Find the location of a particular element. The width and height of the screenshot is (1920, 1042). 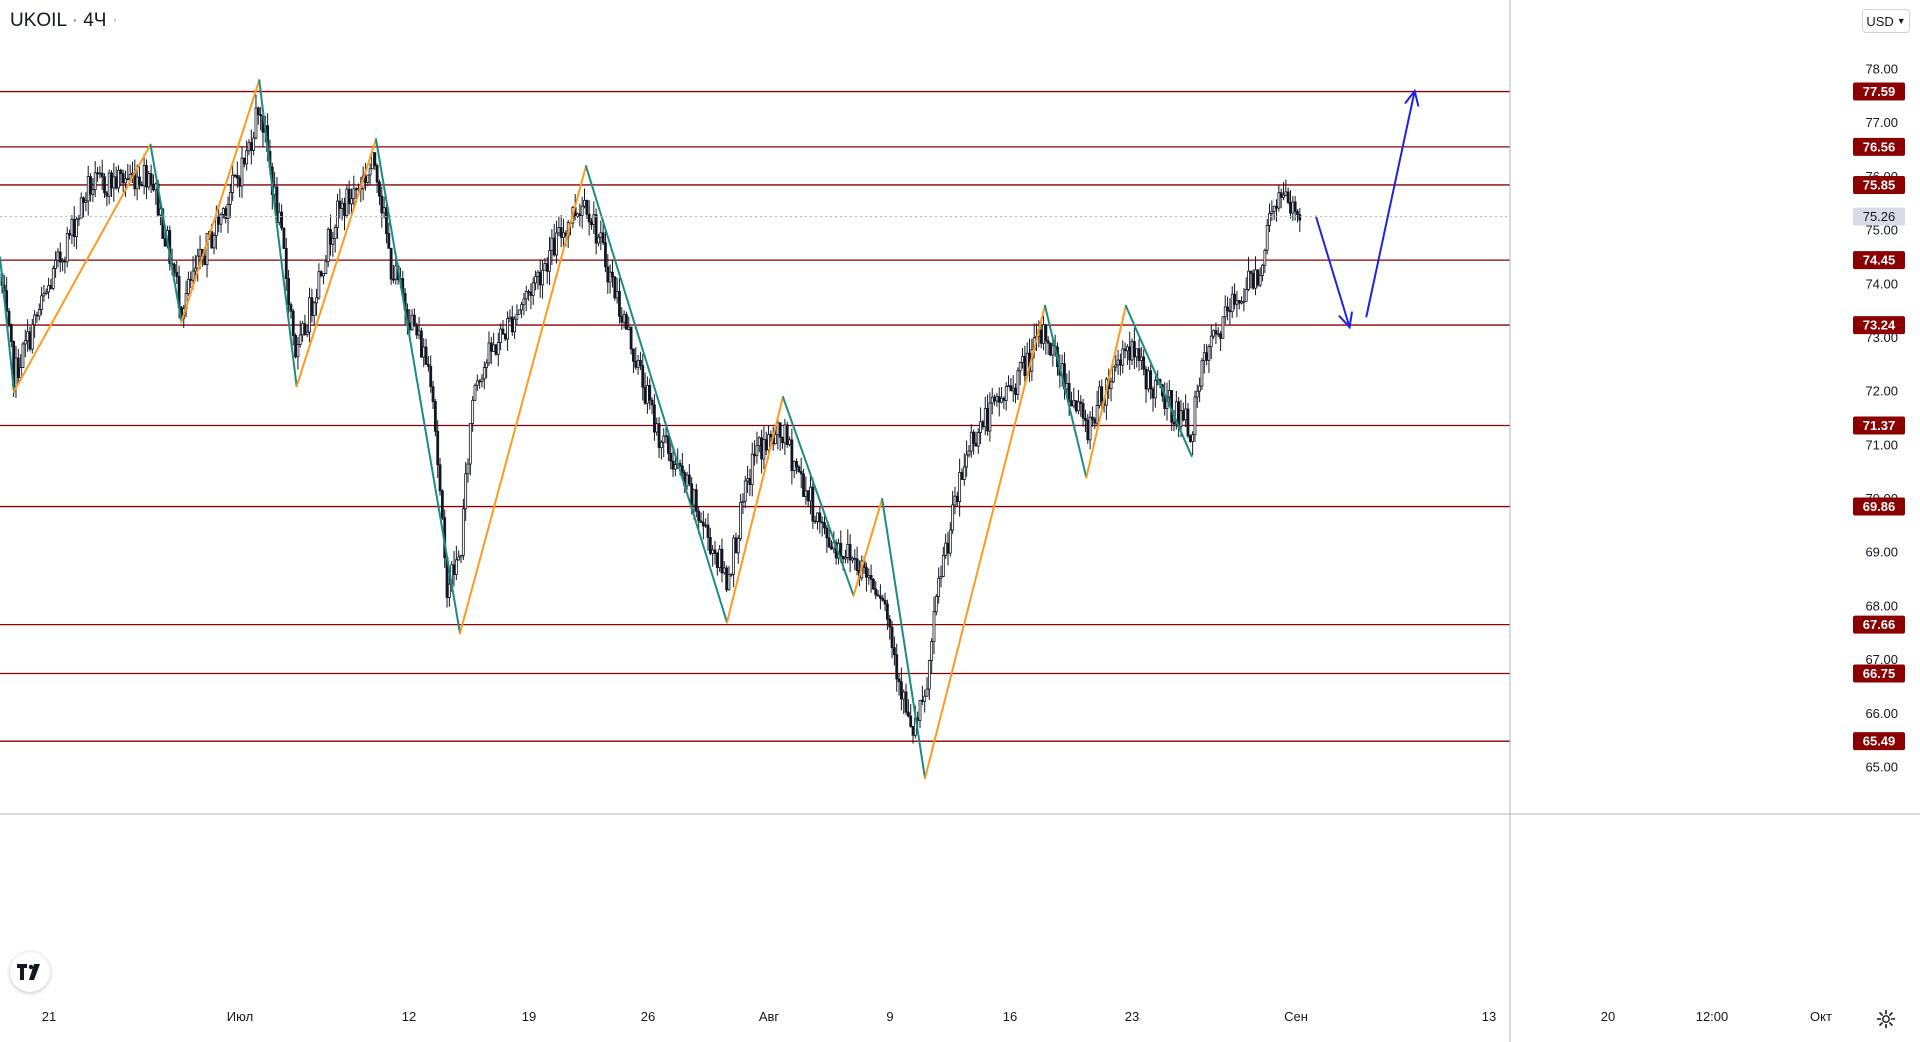

gear-icon is located at coordinates (1886, 1019).